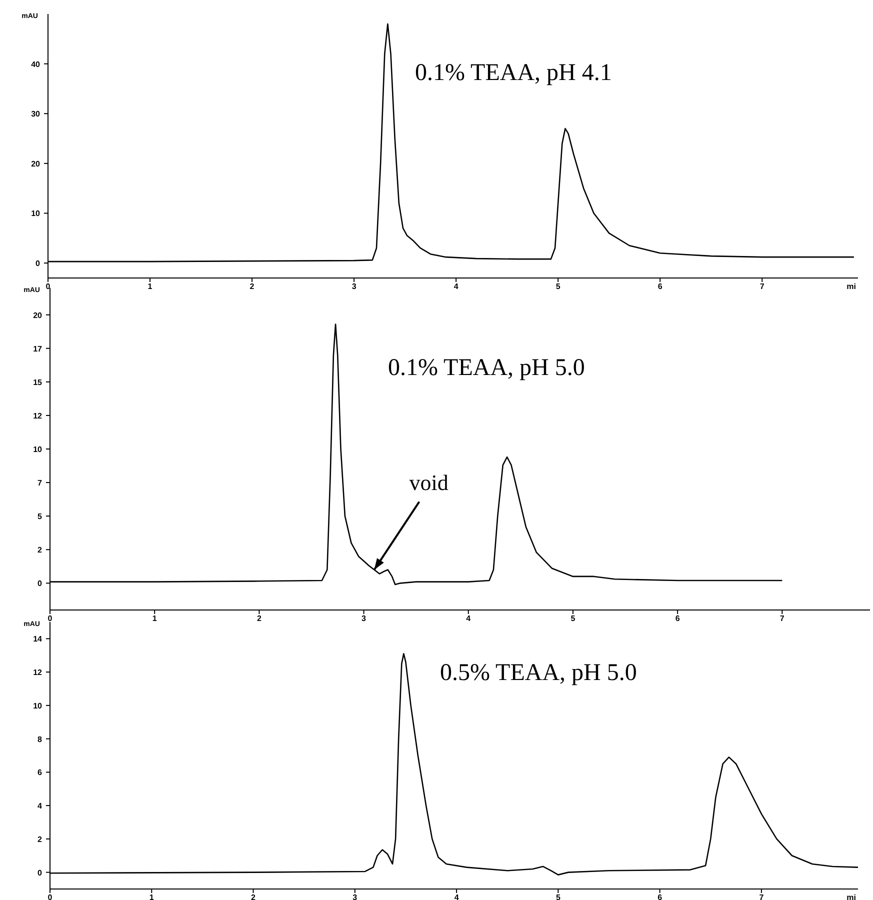 The width and height of the screenshot is (873, 900). I want to click on y-tick-label: 8, so click(40, 739).